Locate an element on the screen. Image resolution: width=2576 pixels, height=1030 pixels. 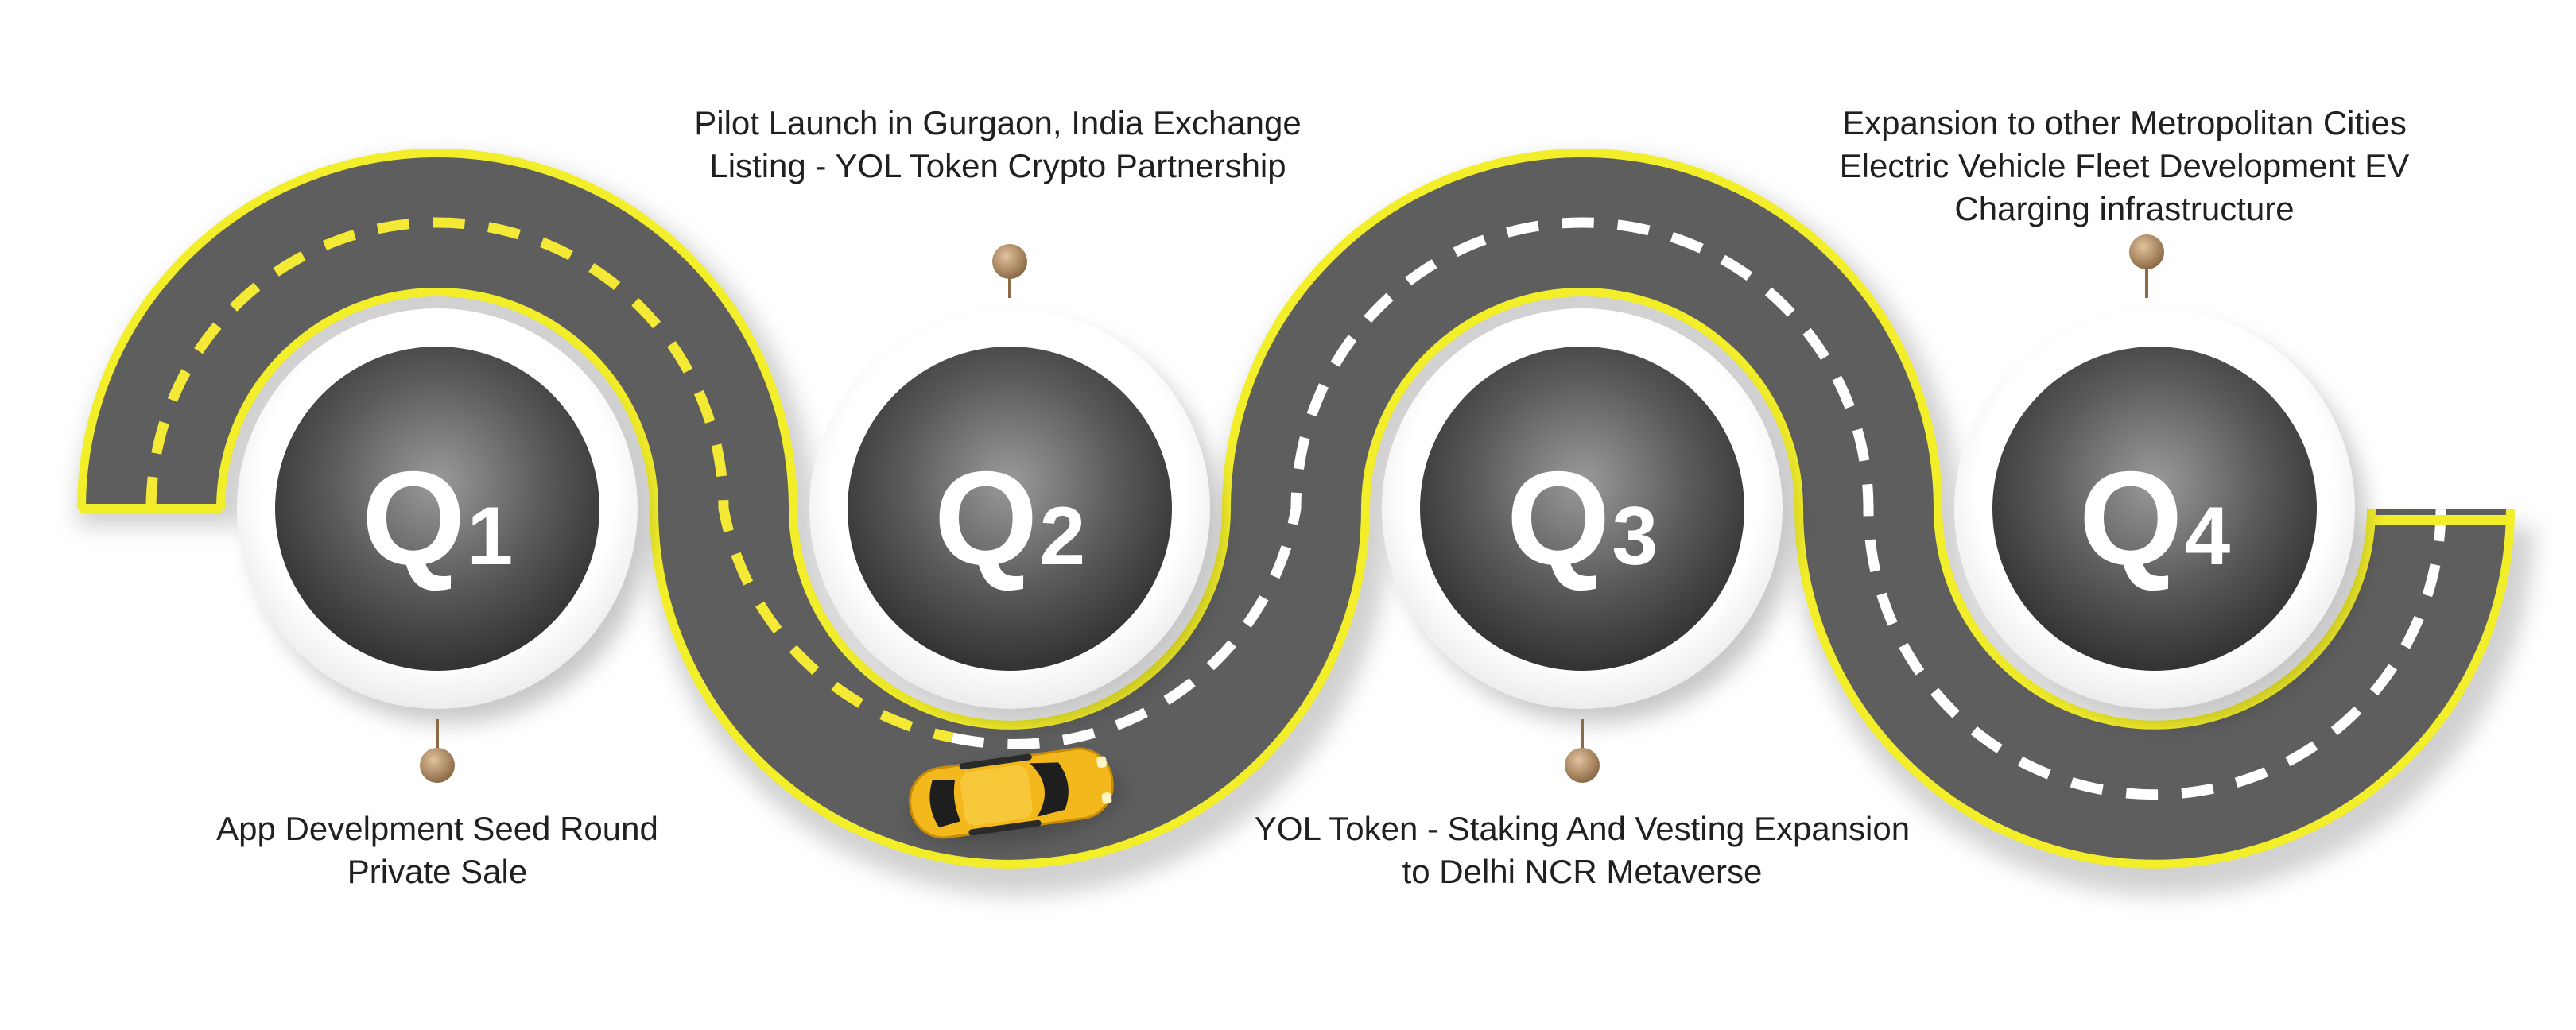
description-line: Charging infrastructure is located at coordinates (2124, 208).